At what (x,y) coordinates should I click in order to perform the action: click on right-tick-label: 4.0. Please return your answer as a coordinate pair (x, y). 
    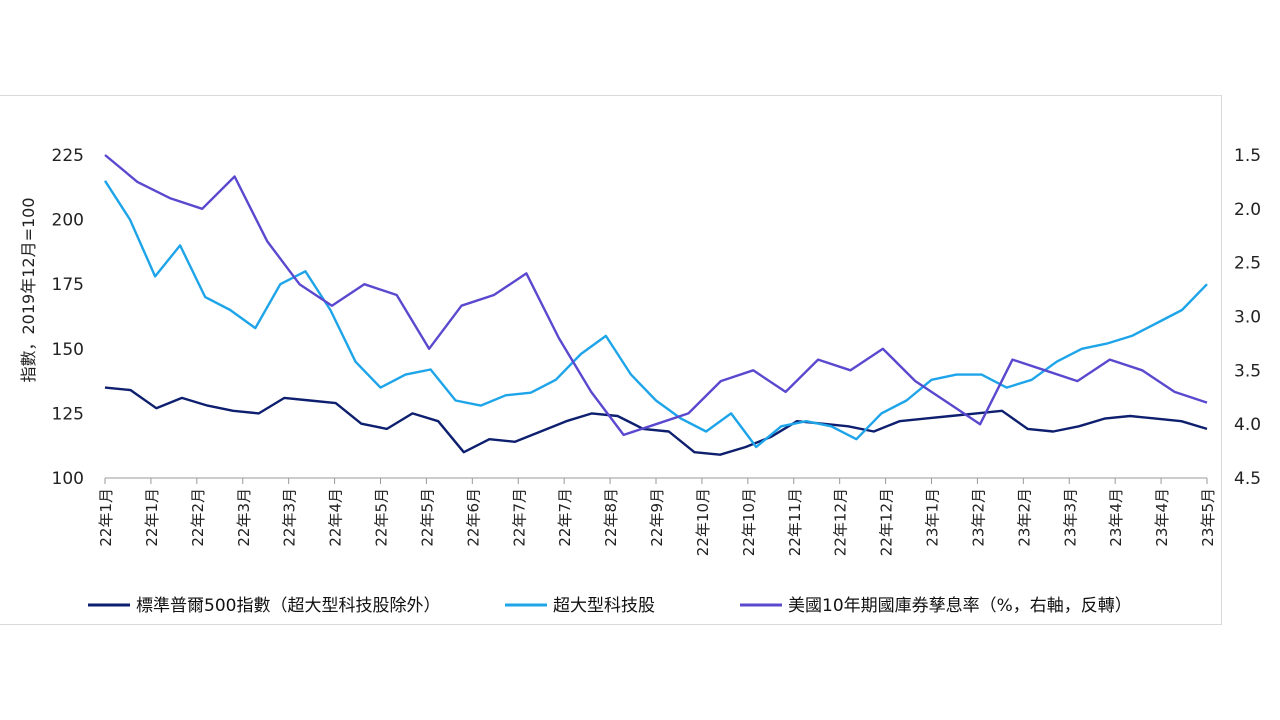
    Looking at the image, I should click on (1247, 425).